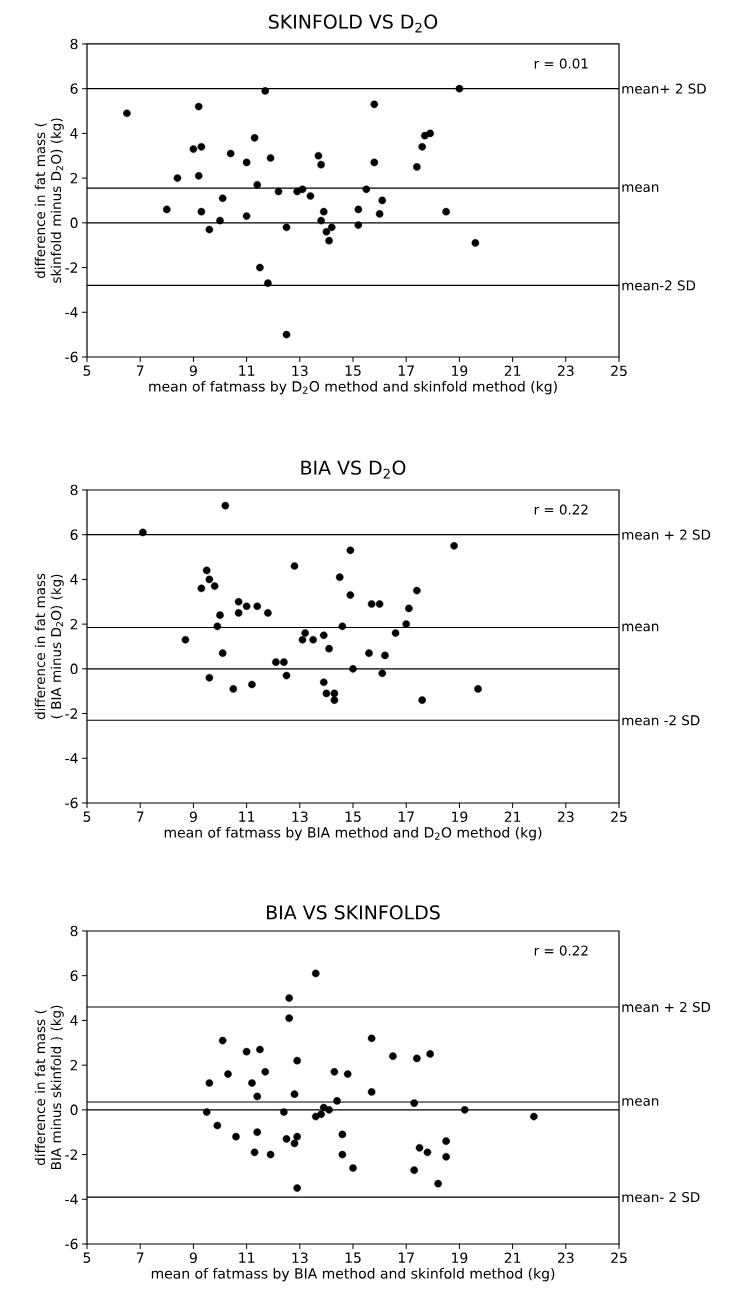 The image size is (745, 1303). I want to click on x-axis-title: mean of fatmass by BIA method and D$_{2}$O method (kg), so click(353, 833).